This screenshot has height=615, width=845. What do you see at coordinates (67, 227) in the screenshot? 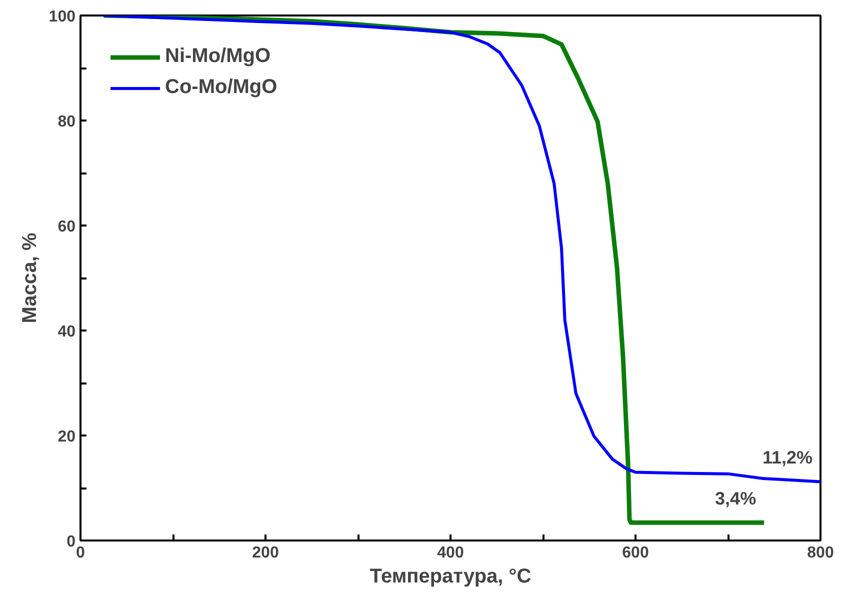
I see `y-tick-label: 60` at bounding box center [67, 227].